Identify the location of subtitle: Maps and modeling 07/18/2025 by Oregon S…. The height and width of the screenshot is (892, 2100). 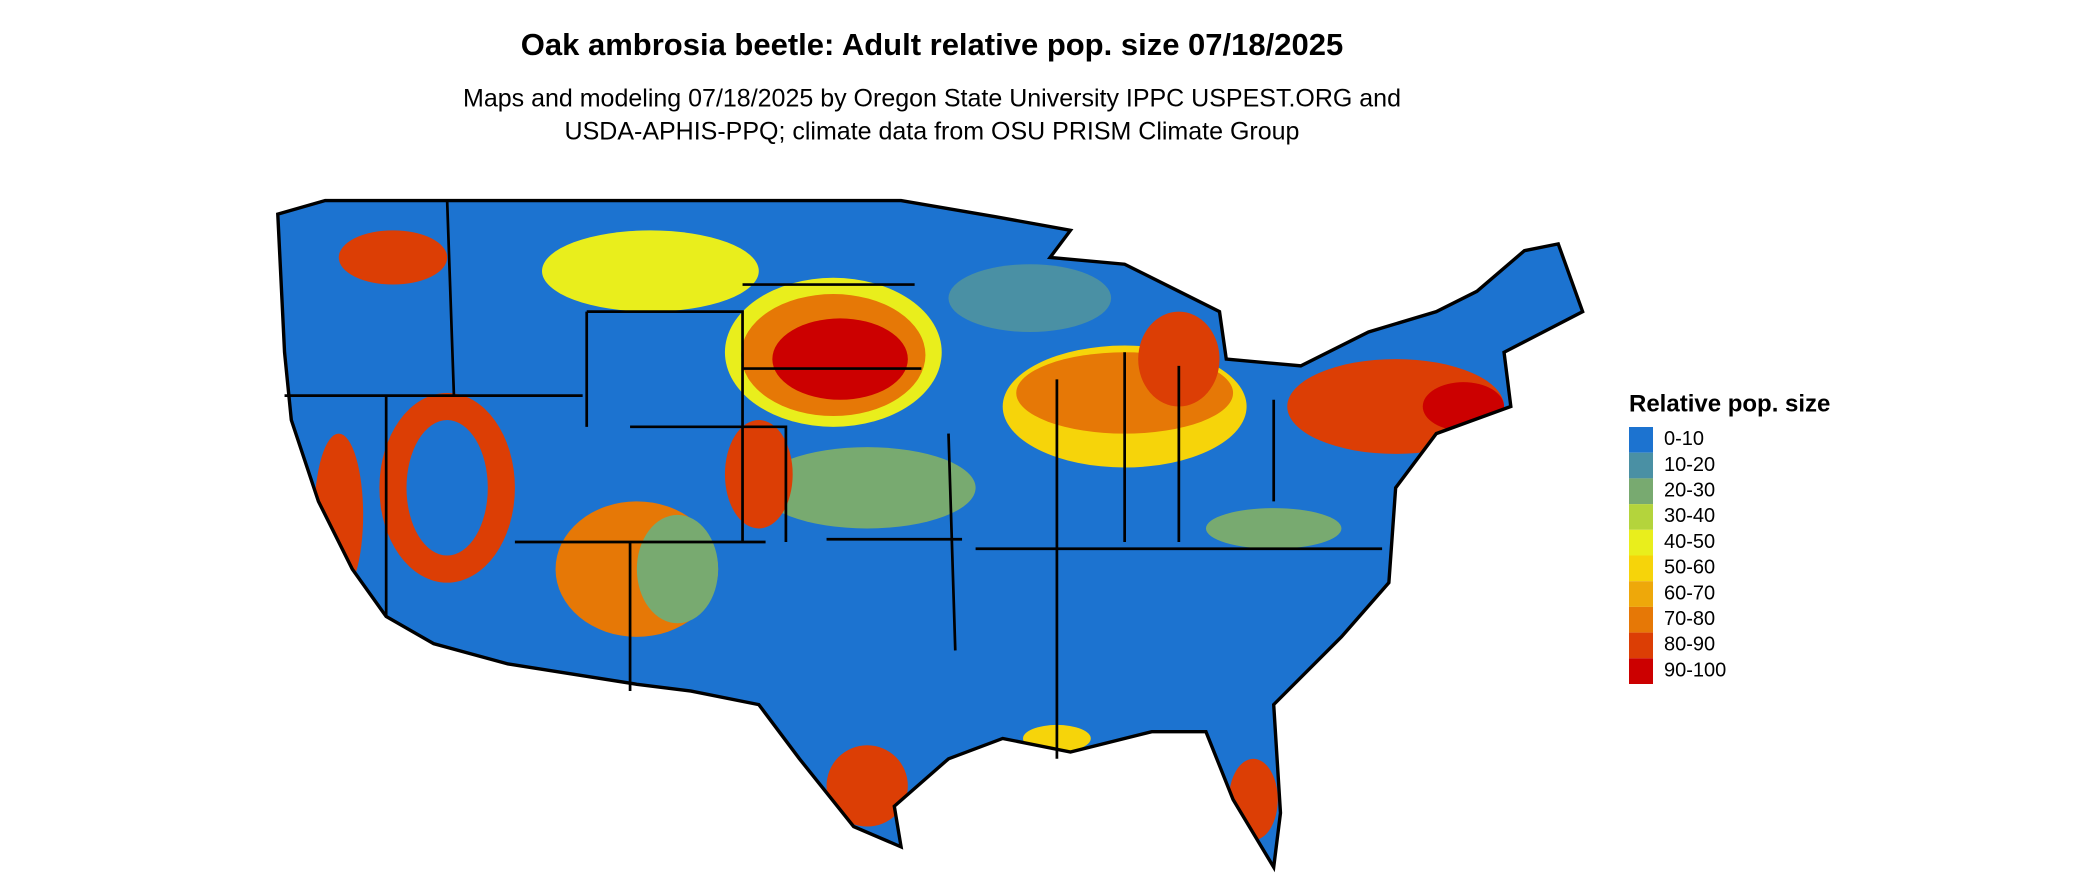
(932, 99).